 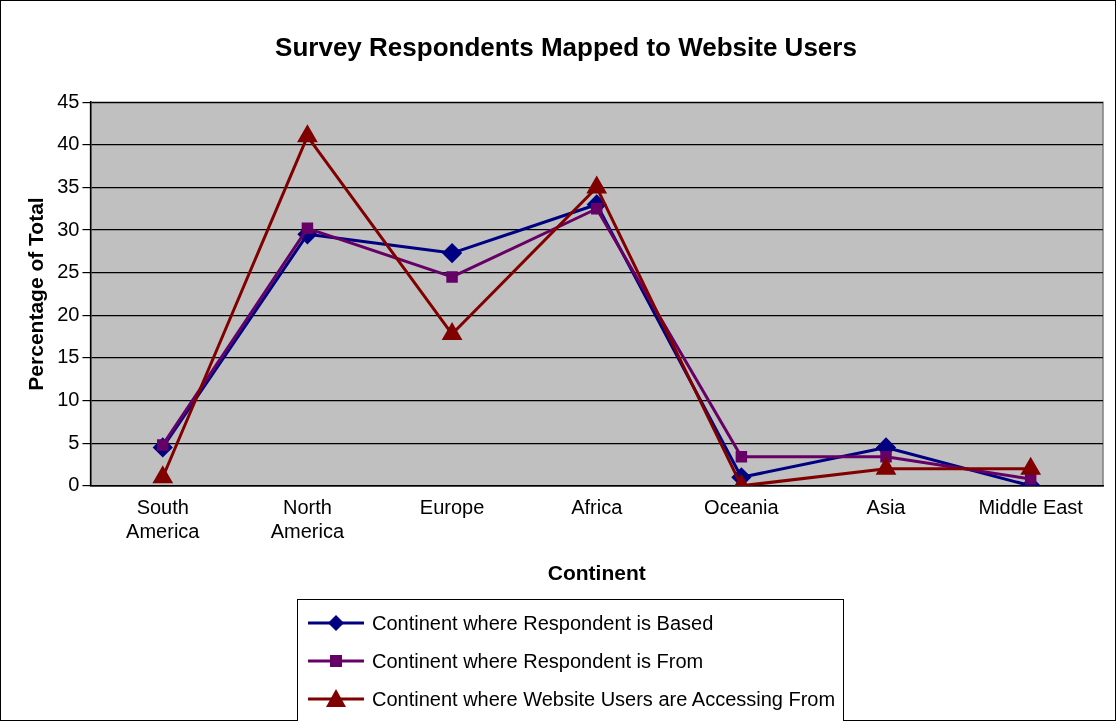 What do you see at coordinates (307, 519) in the screenshot?
I see `x-tick-label: North America` at bounding box center [307, 519].